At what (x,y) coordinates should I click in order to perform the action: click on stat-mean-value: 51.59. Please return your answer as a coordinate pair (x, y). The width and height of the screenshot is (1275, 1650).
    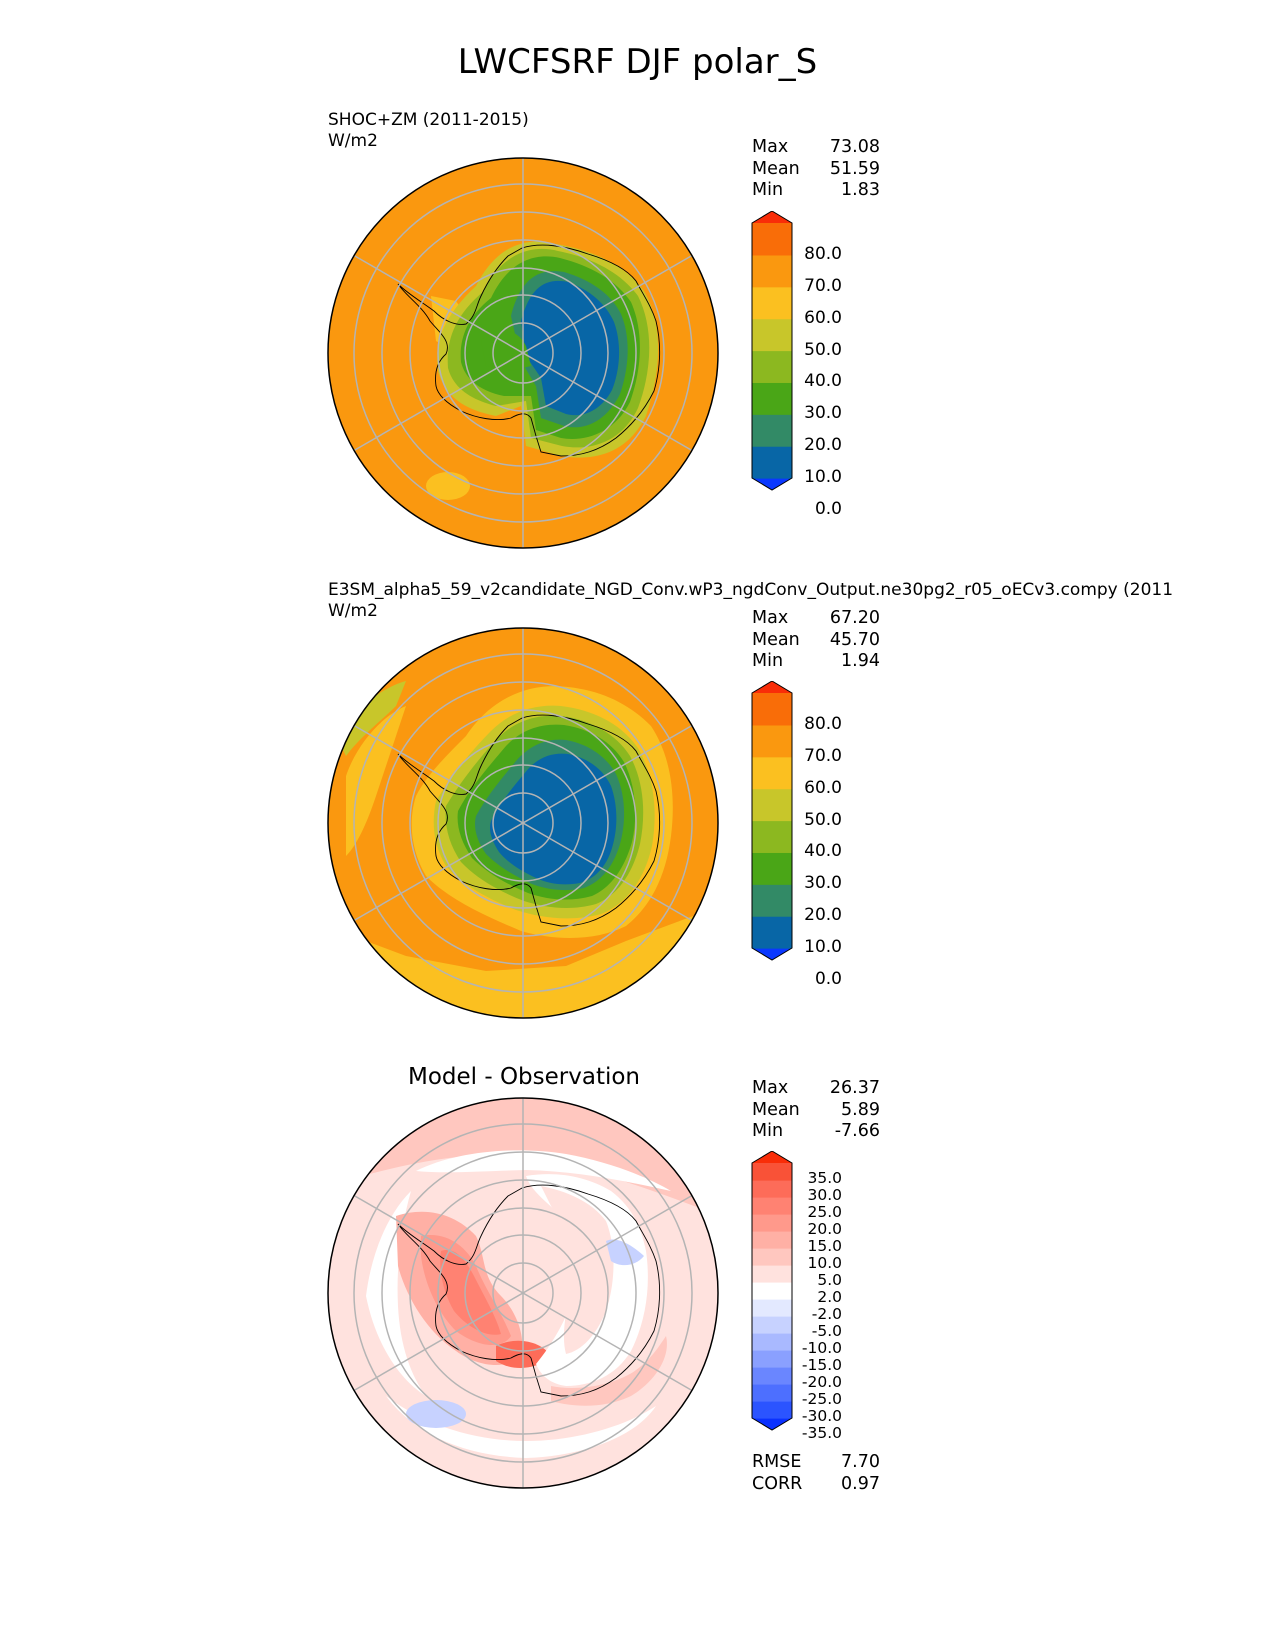
    Looking at the image, I should click on (854, 168).